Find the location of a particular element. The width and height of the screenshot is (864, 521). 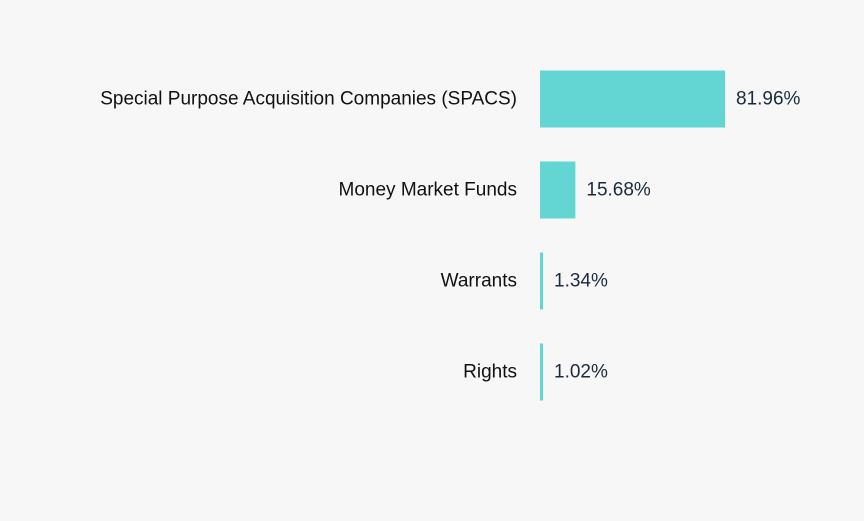

bar-row: Money Market Funds 15.68% is located at coordinates (495, 190).